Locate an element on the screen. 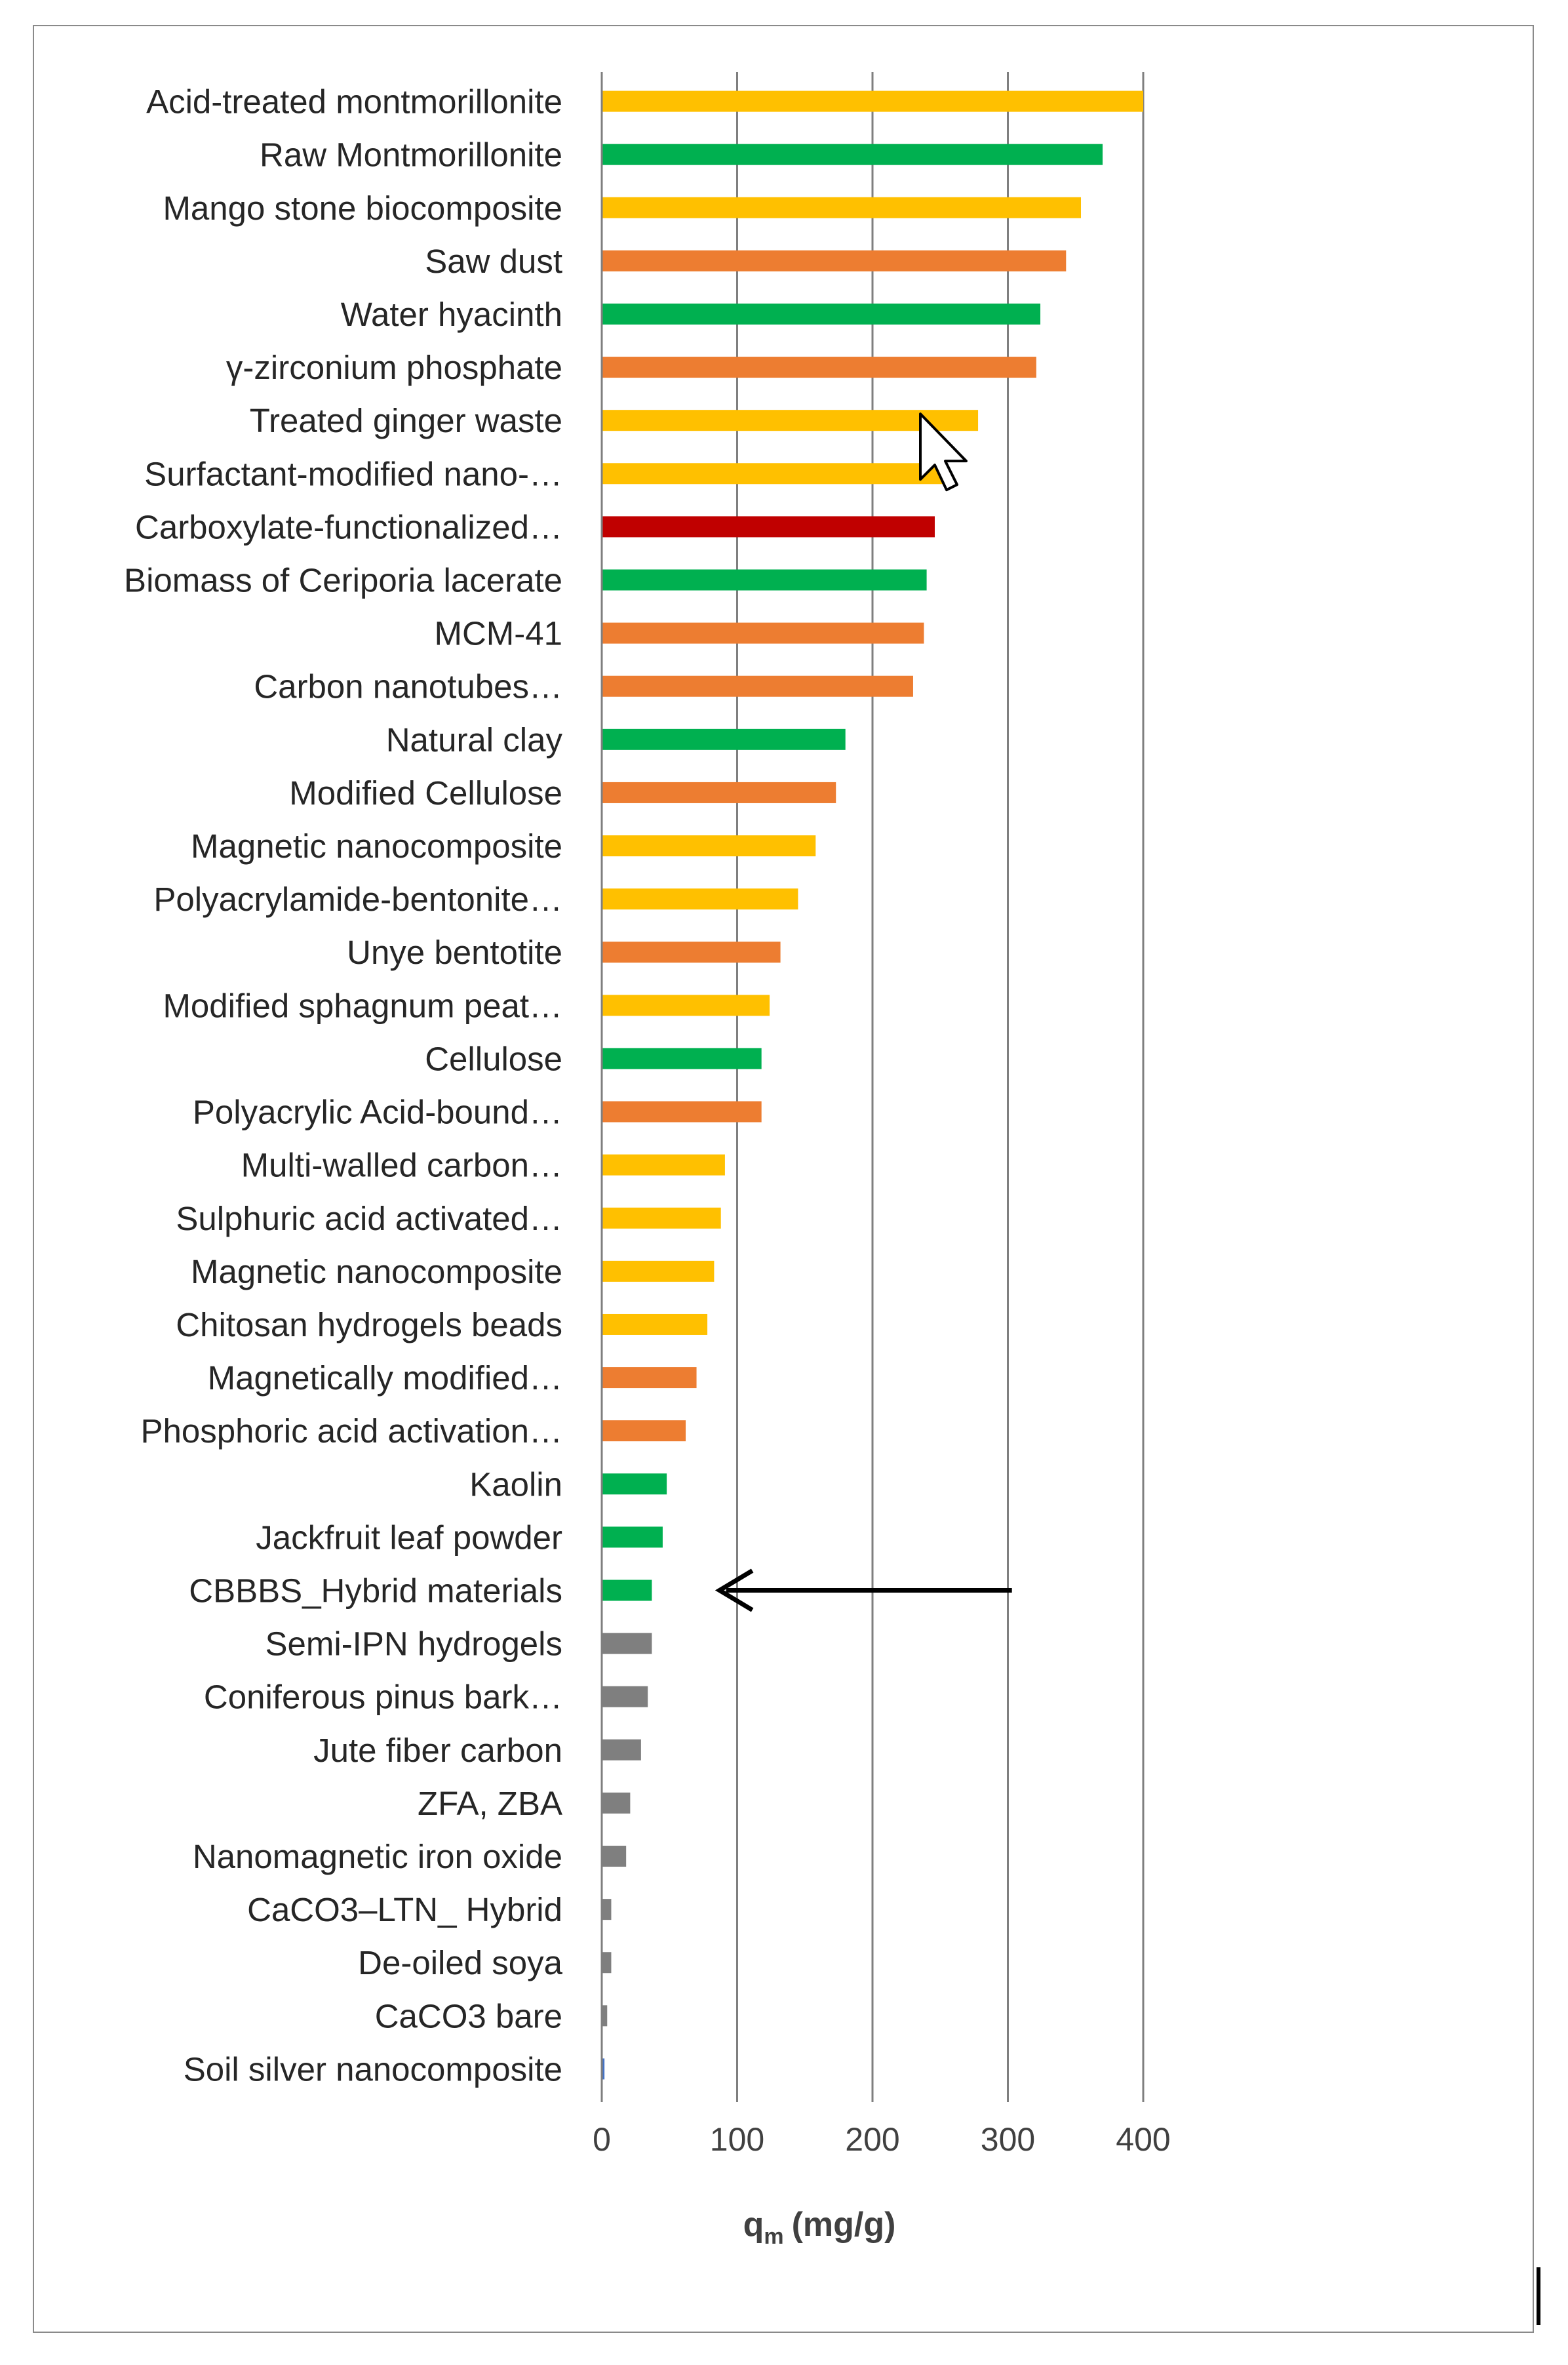 The image size is (1568, 2365). category-label: Mango stone biocomposite is located at coordinates (362, 208).